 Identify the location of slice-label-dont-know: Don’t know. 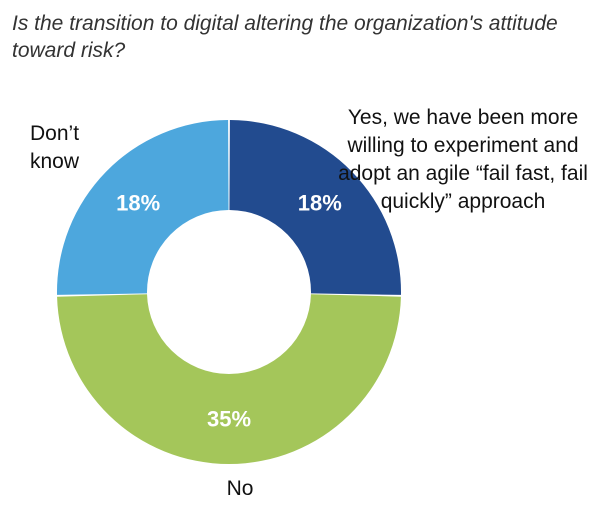
(55, 147).